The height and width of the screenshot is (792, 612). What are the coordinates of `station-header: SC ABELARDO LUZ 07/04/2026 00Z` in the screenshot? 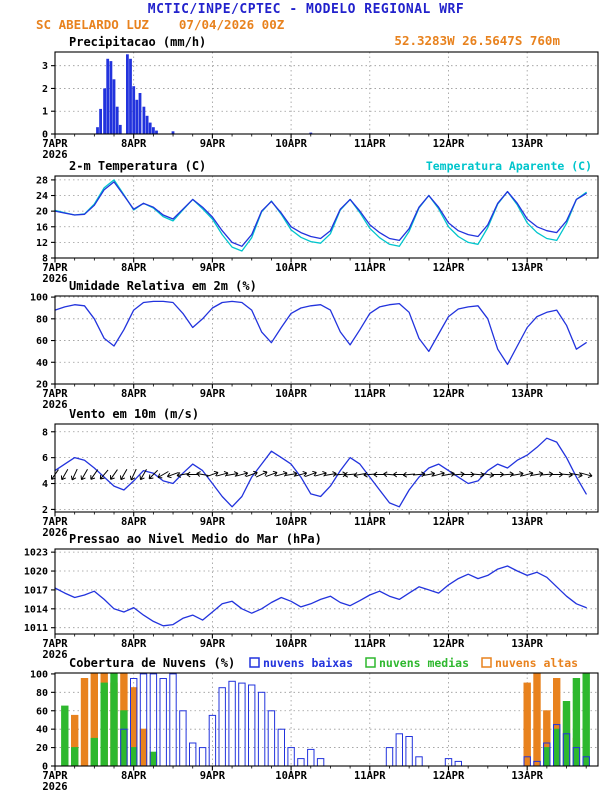 It's located at (160, 24).